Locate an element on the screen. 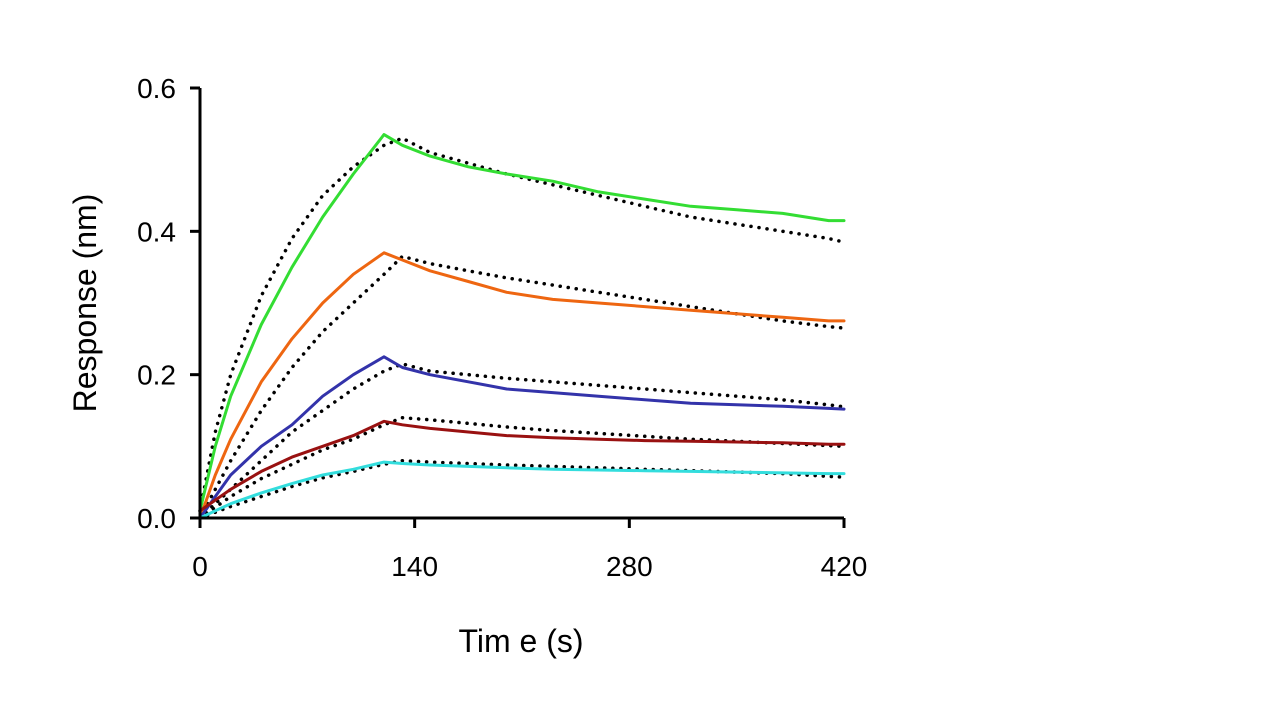  x-tick-label: 140 is located at coordinates (414, 566).